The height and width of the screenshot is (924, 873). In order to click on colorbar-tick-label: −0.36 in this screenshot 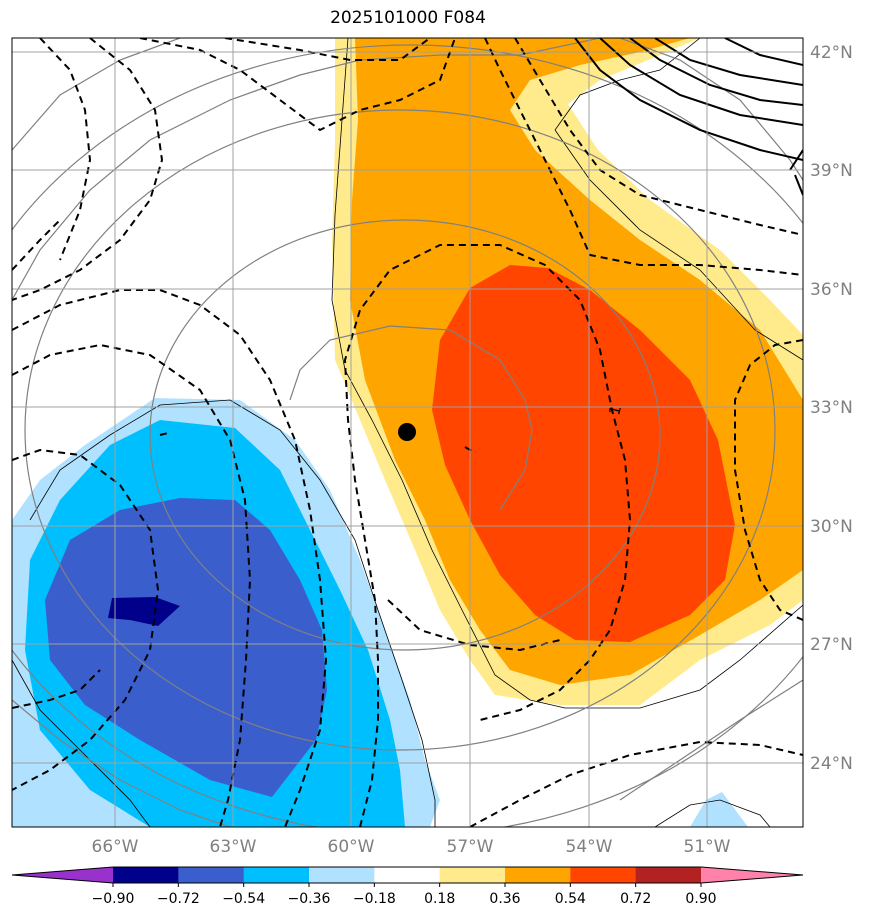, I will do `click(309, 899)`.